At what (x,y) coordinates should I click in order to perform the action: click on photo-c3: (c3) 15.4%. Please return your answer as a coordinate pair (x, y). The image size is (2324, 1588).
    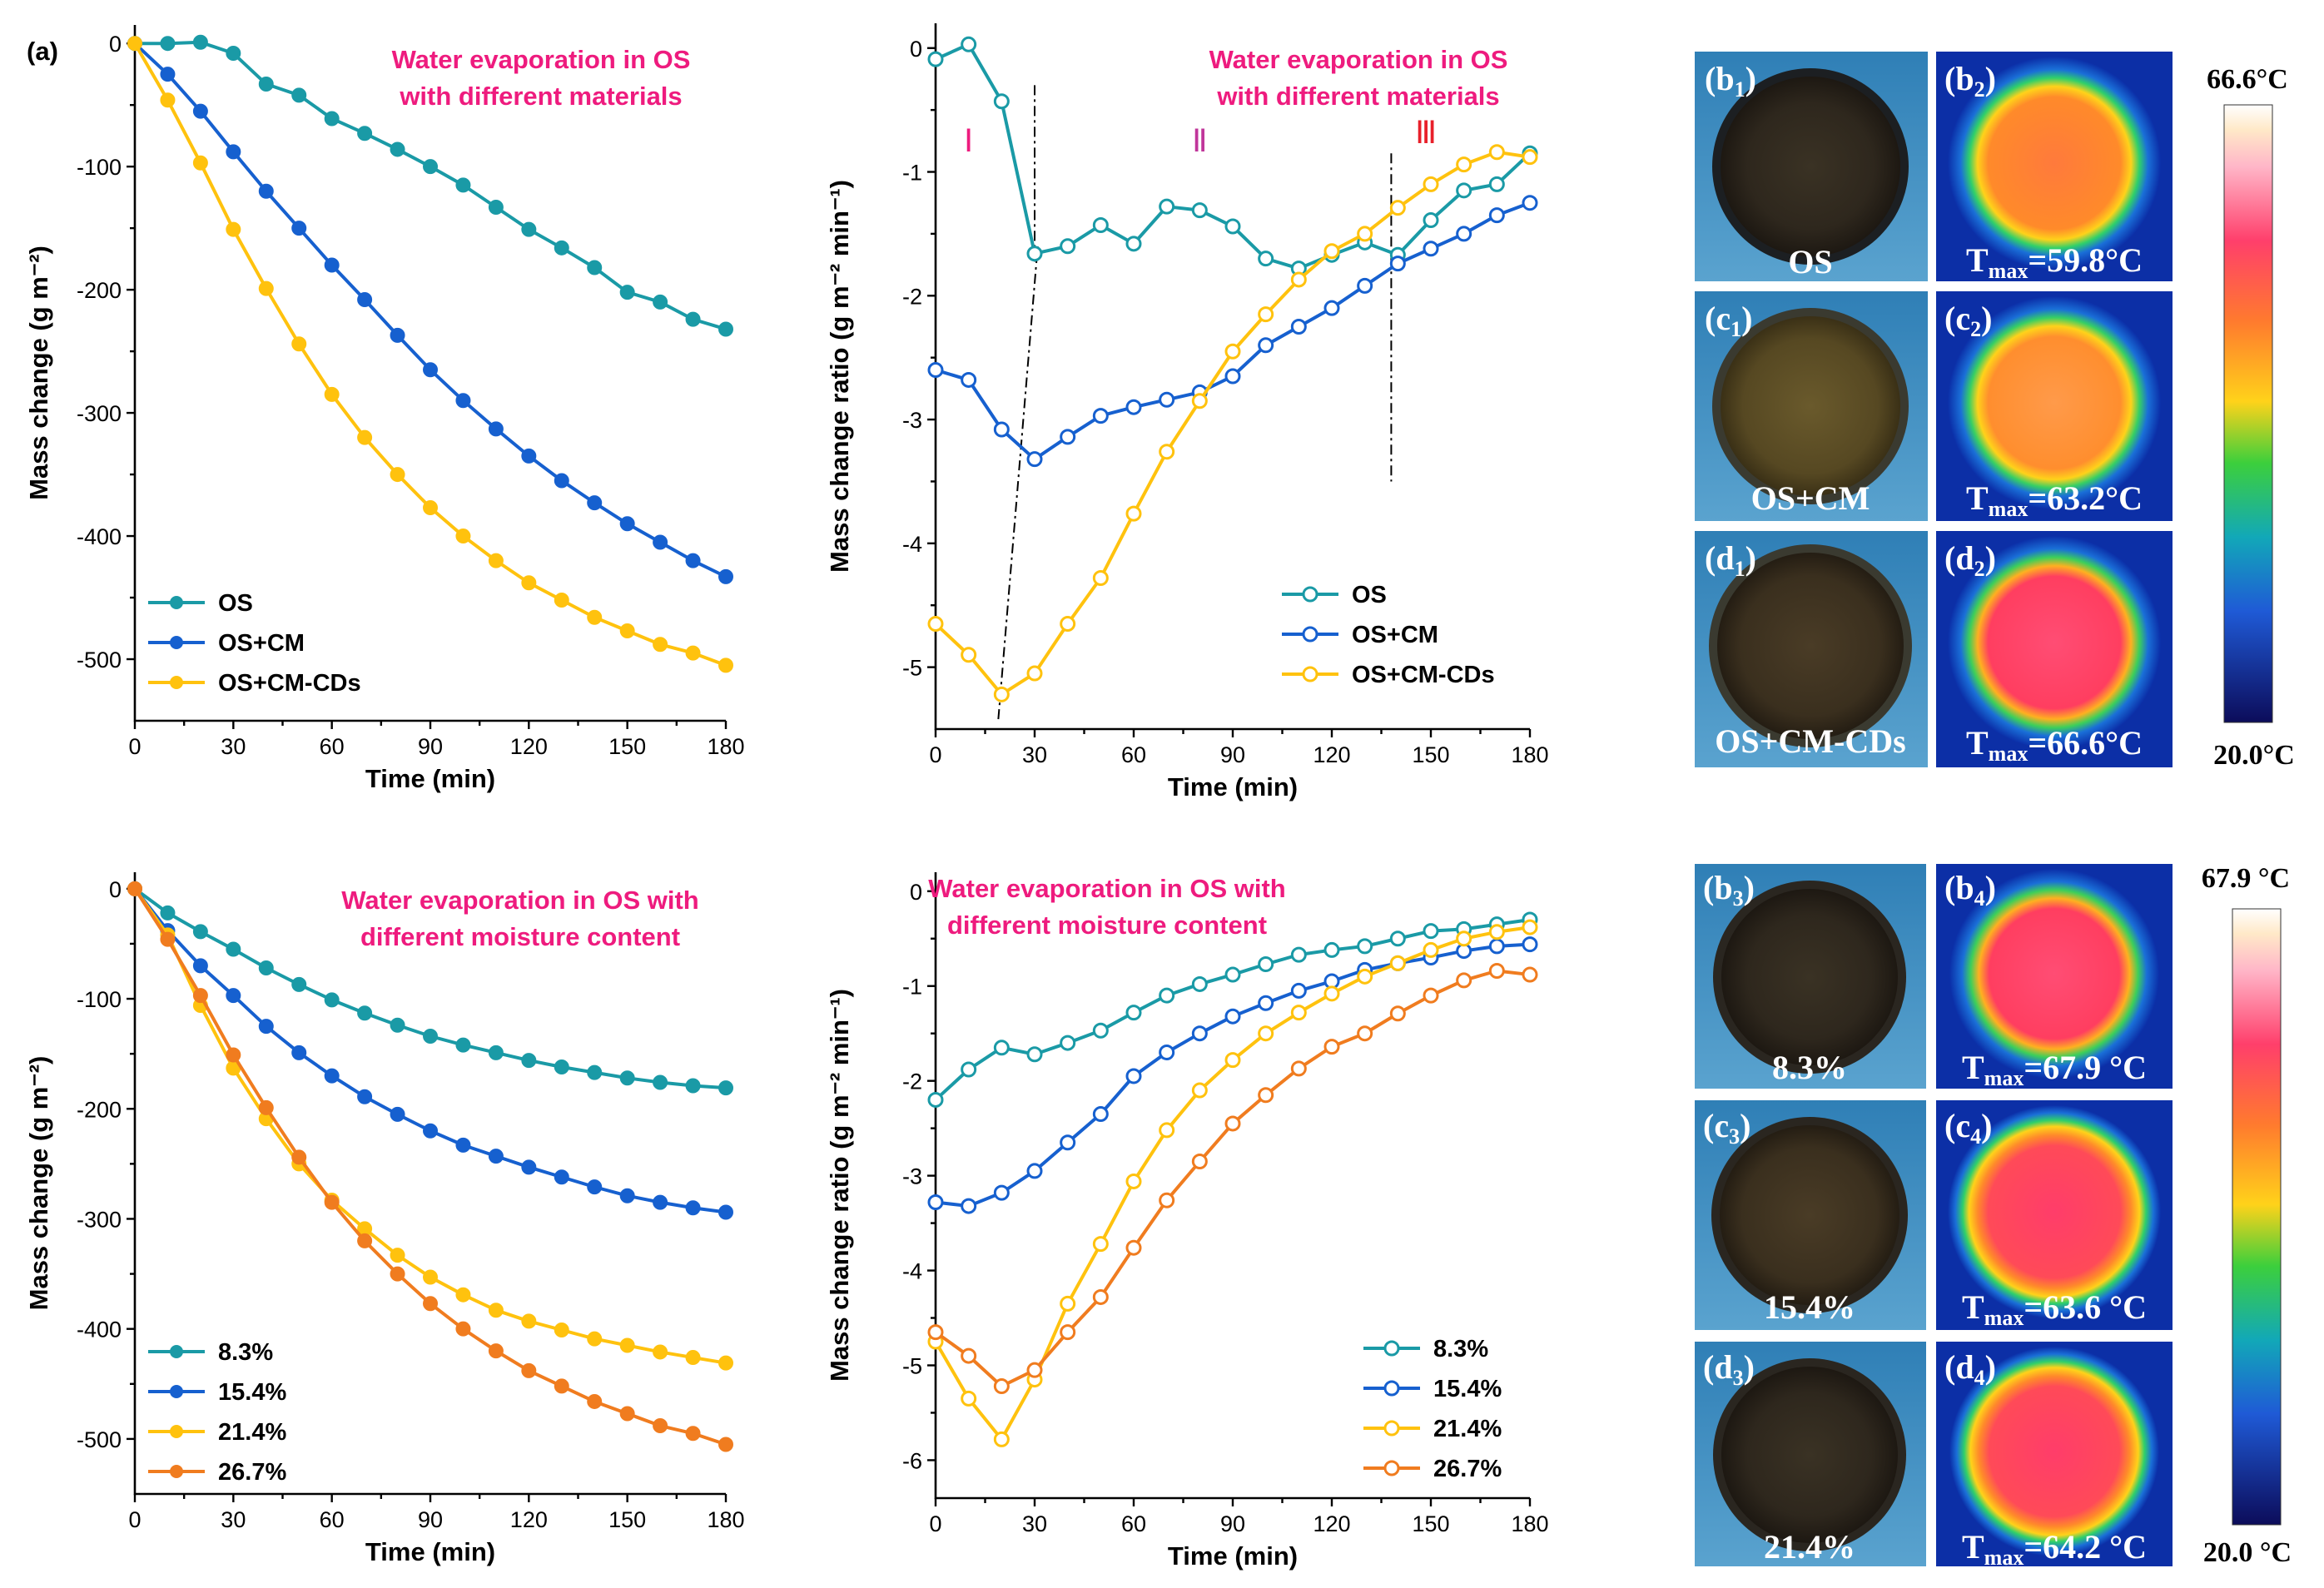
    Looking at the image, I should click on (1810, 1215).